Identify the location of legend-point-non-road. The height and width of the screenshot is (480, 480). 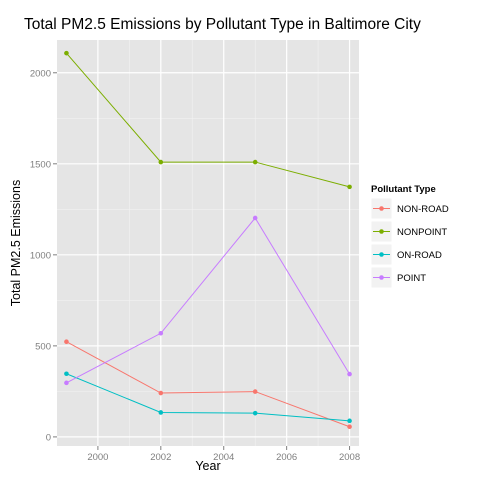
(381, 208).